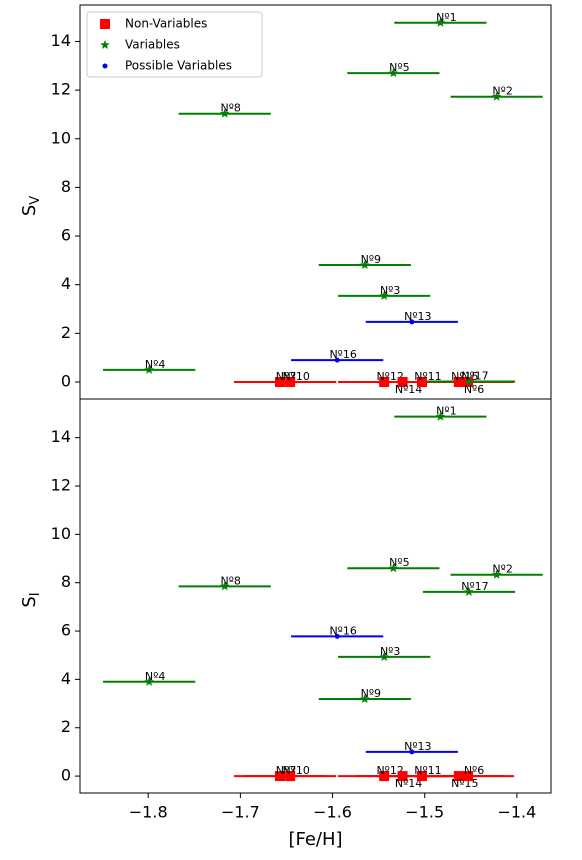 This screenshot has height=860, width=582. What do you see at coordinates (315, 839) in the screenshot?
I see `x-axis-label: [Fe/H]` at bounding box center [315, 839].